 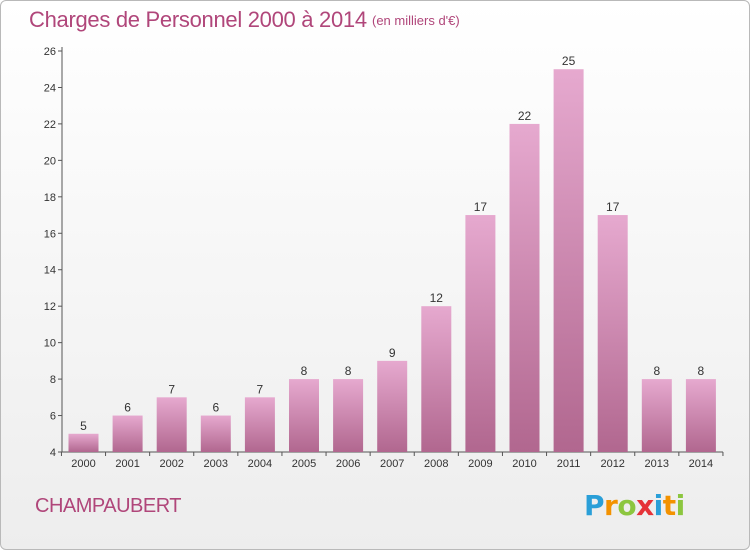 I want to click on x-tick-label: 2001, so click(x=127, y=464).